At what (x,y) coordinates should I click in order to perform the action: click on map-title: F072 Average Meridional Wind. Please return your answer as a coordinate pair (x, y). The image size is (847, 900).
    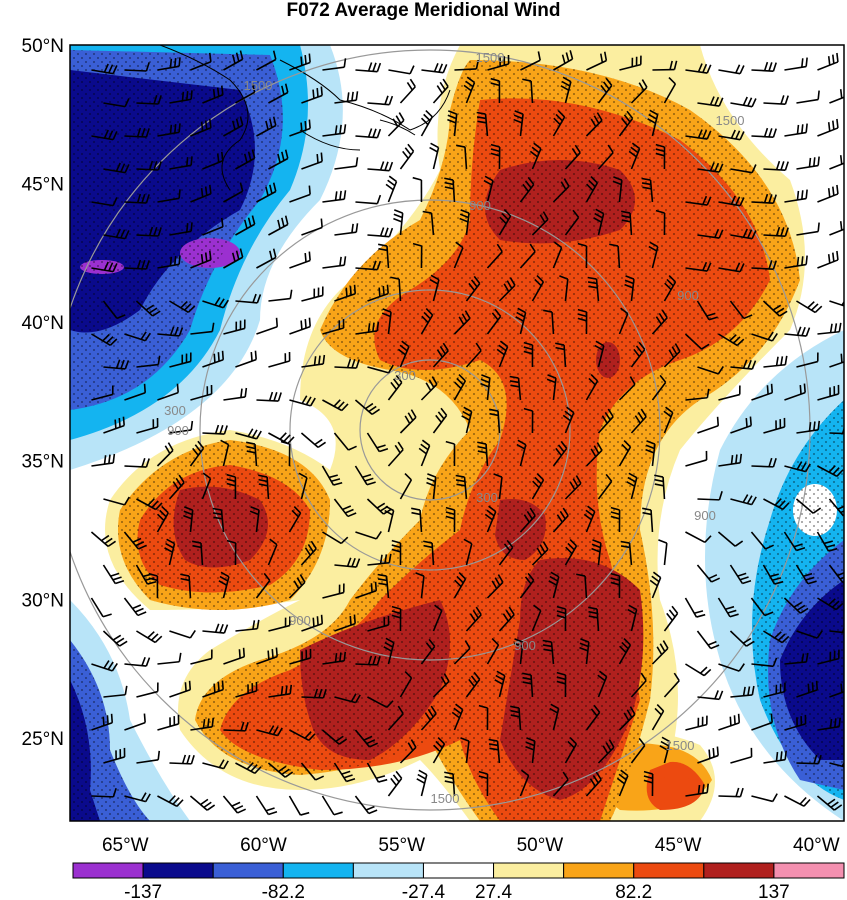
    Looking at the image, I should click on (423, 10).